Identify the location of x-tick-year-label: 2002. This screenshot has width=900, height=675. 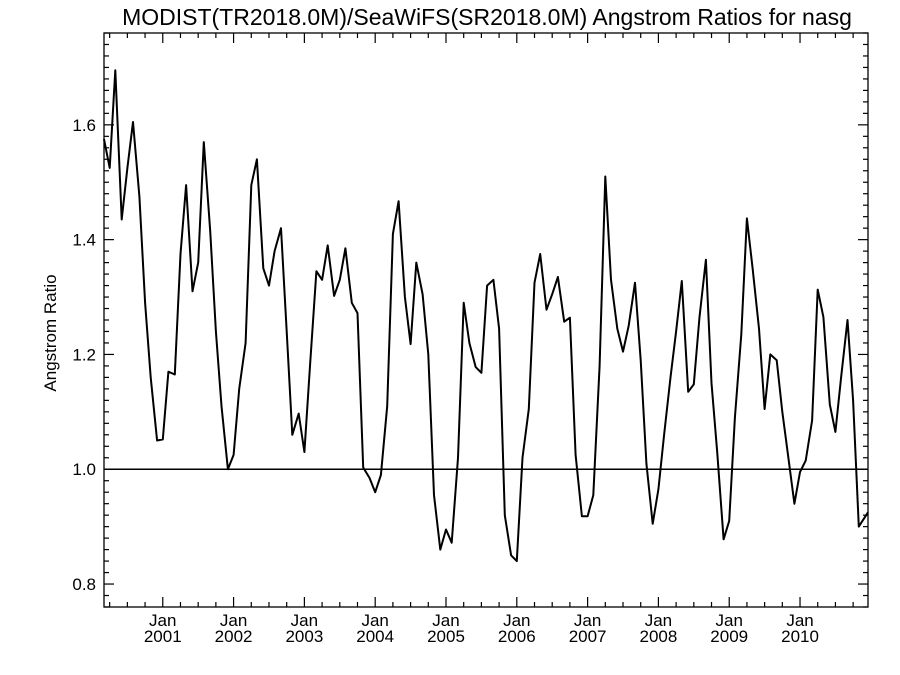
(234, 636).